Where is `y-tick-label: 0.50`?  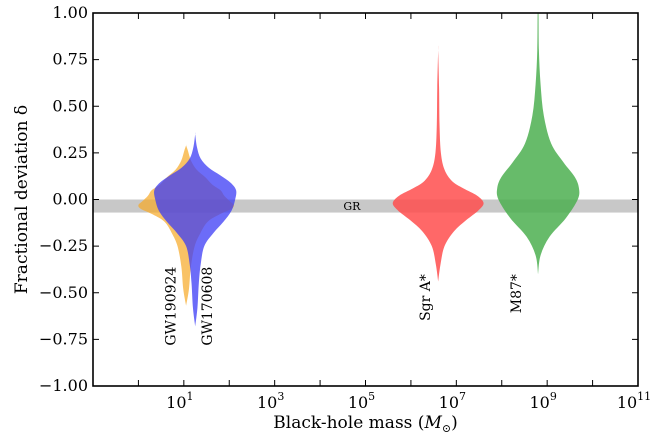
y-tick-label: 0.50 is located at coordinates (70, 105).